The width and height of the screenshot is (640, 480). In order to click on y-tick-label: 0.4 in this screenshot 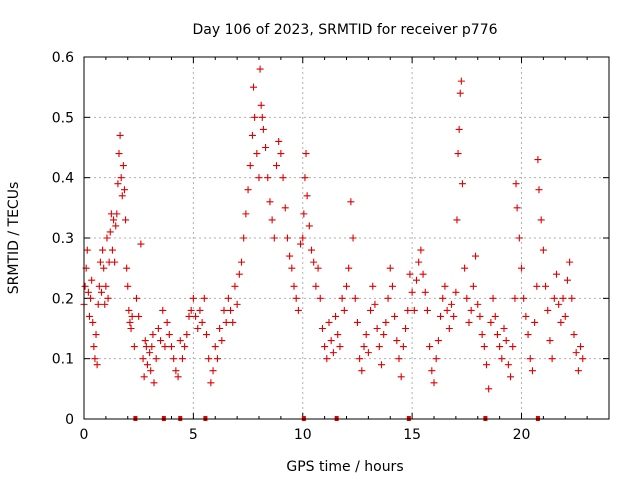, I will do `click(63, 179)`.